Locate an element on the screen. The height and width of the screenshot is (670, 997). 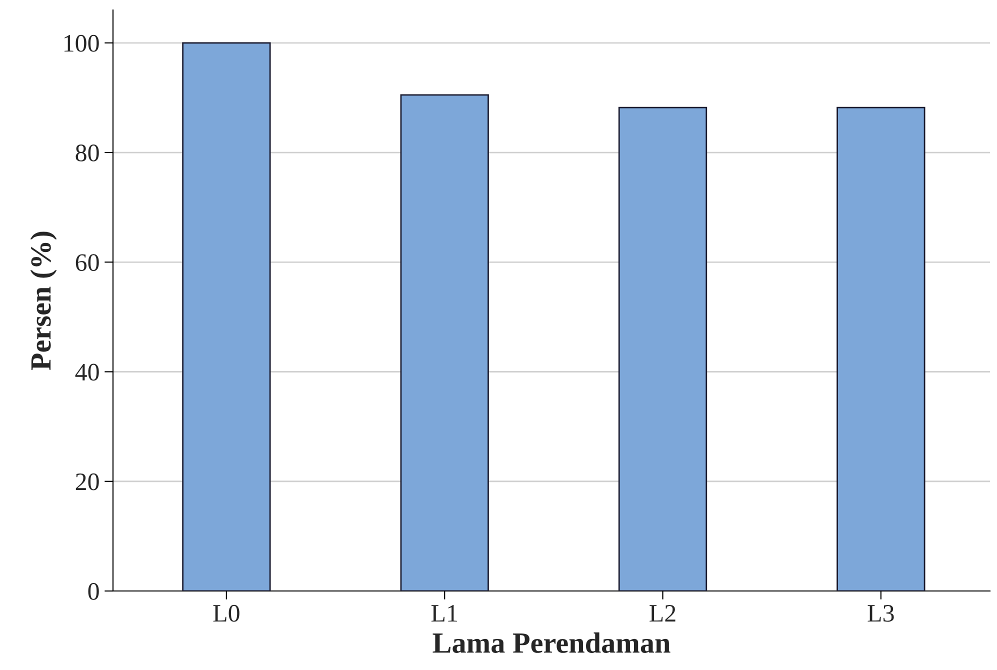
x-tick-label: L0 is located at coordinates (226, 613).